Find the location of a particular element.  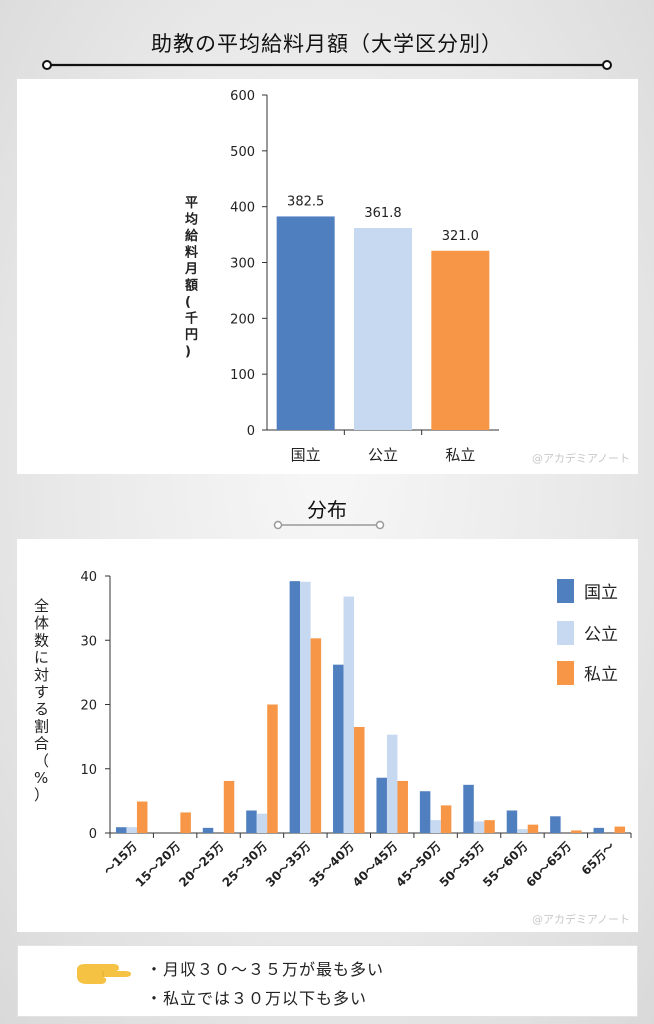

x-category-label: 50～55万 is located at coordinates (462, 864).